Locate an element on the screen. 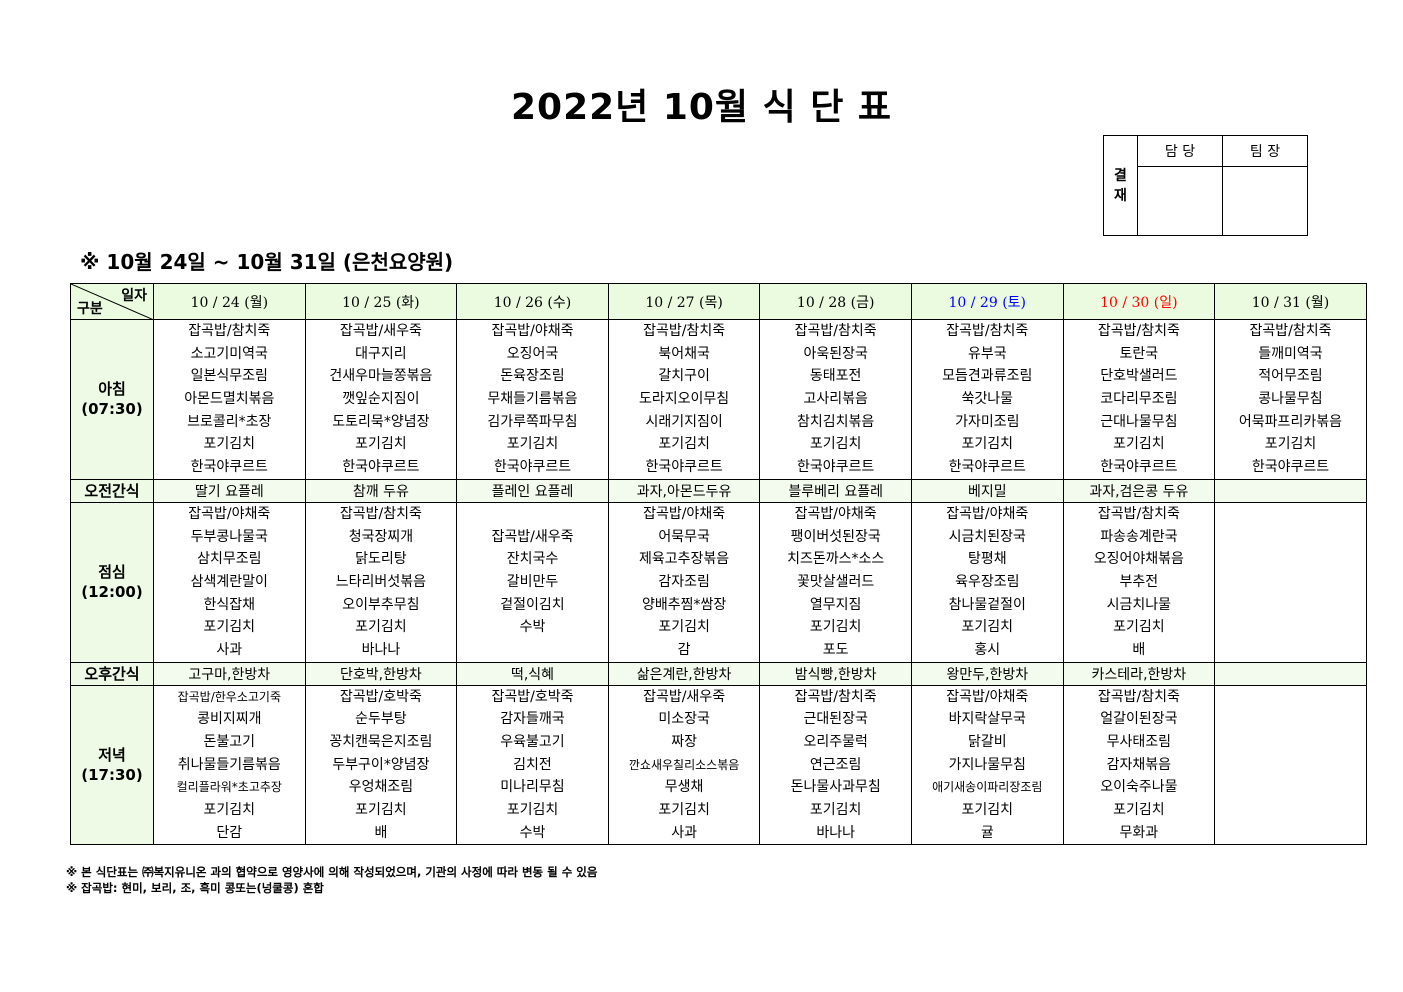 The width and height of the screenshot is (1403, 992). menu-item: 감자들깨국 is located at coordinates (532, 719).